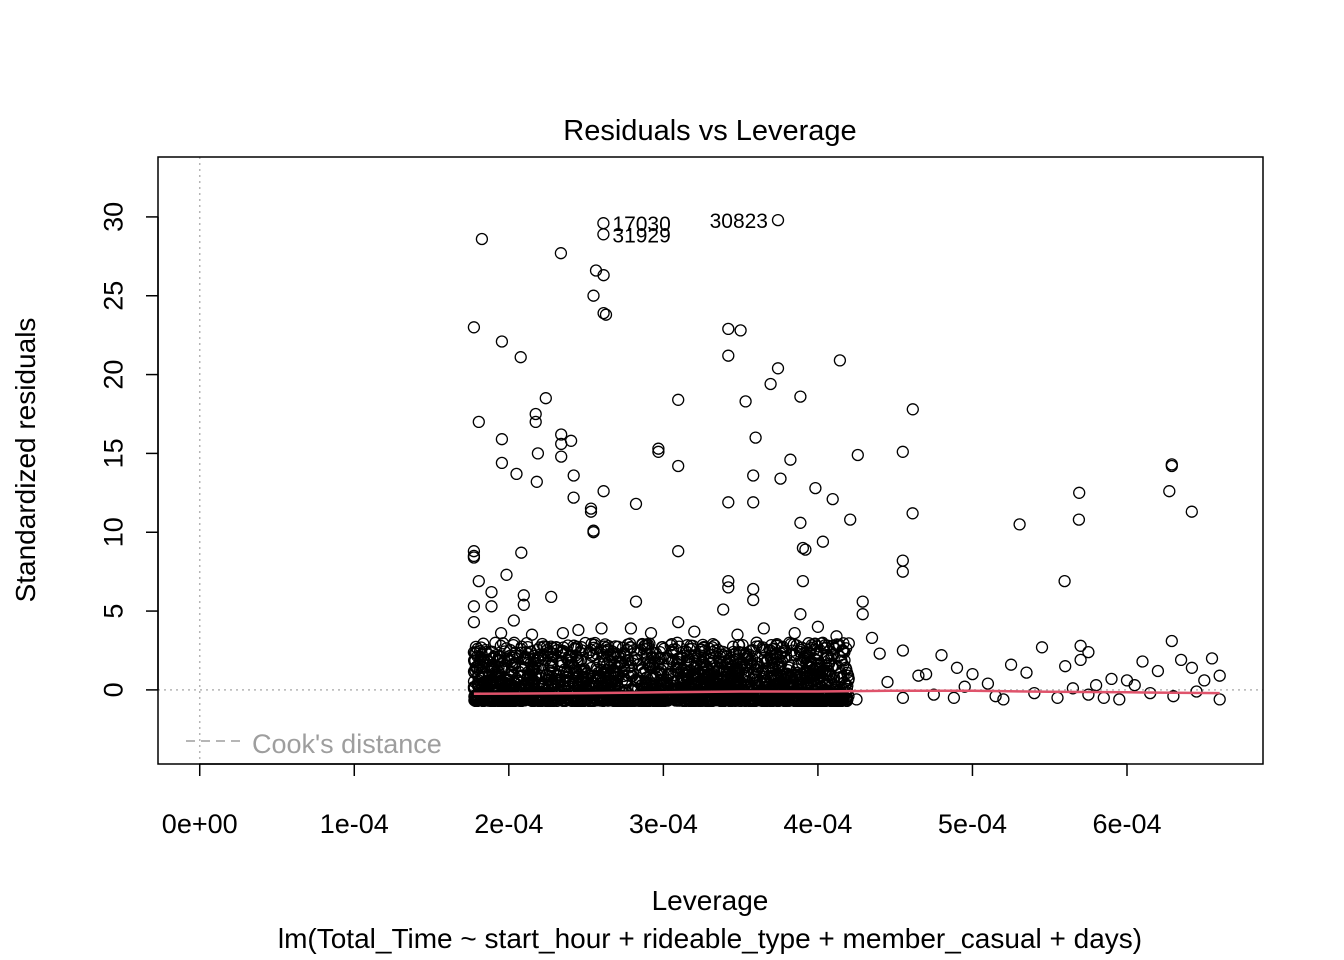  I want to click on point-id-label: 30823, so click(739, 221).